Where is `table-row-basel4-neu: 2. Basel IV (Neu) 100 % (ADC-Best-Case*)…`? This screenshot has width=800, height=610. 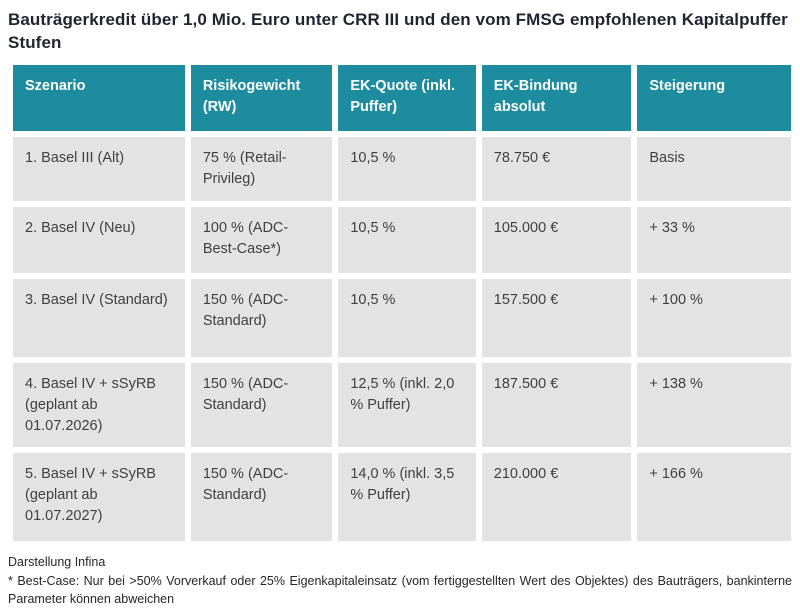 table-row-basel4-neu: 2. Basel IV (Neu) 100 % (ADC-Best-Case*)… is located at coordinates (402, 240).